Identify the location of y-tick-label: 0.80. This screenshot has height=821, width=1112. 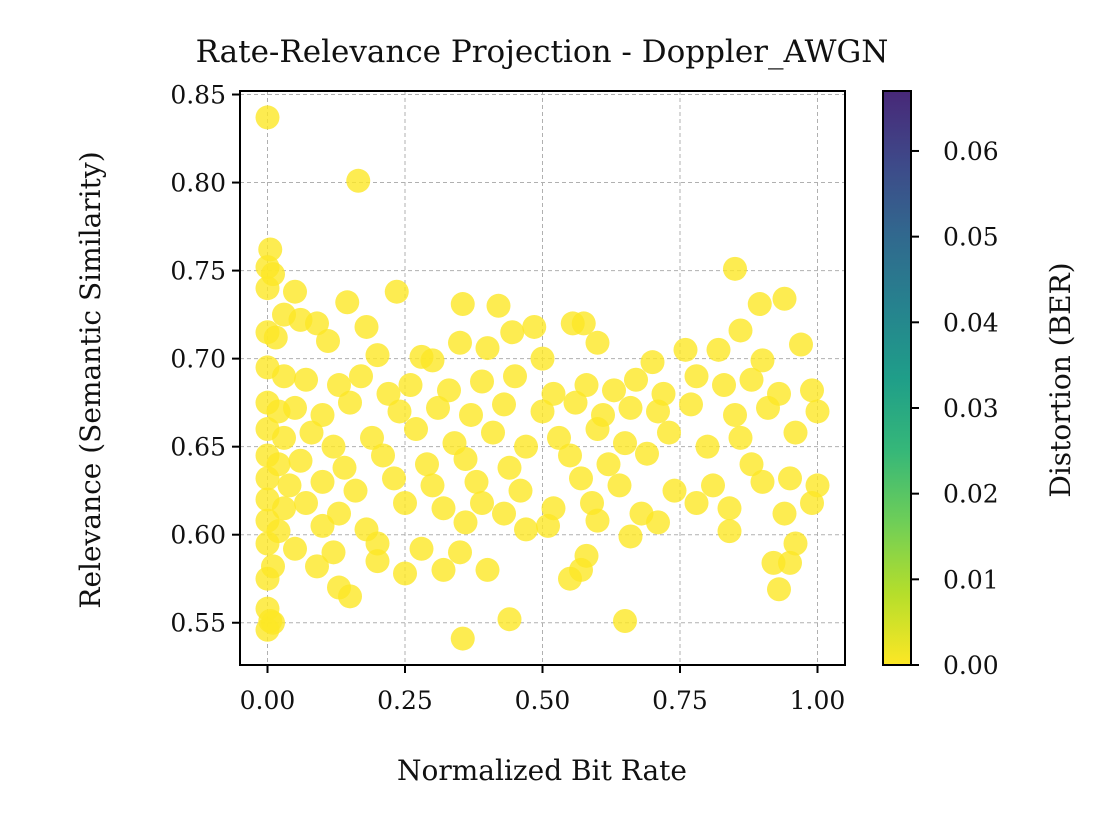
(198, 183).